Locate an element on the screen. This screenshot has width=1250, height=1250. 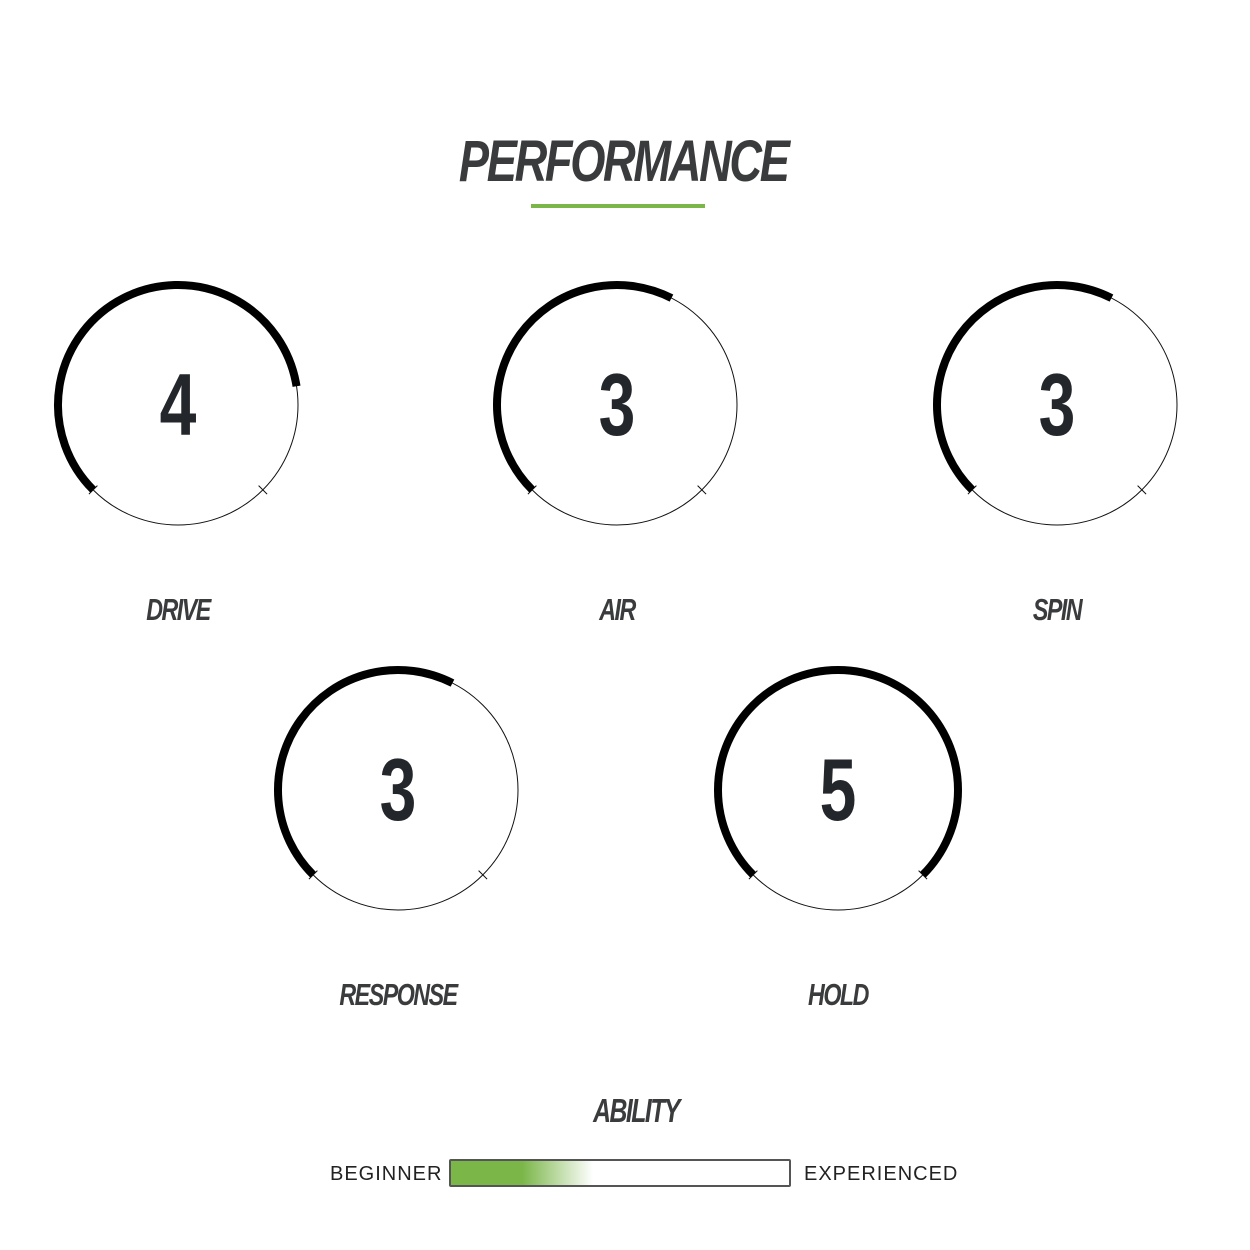
gauge-label: SPIN is located at coordinates (1057, 609).